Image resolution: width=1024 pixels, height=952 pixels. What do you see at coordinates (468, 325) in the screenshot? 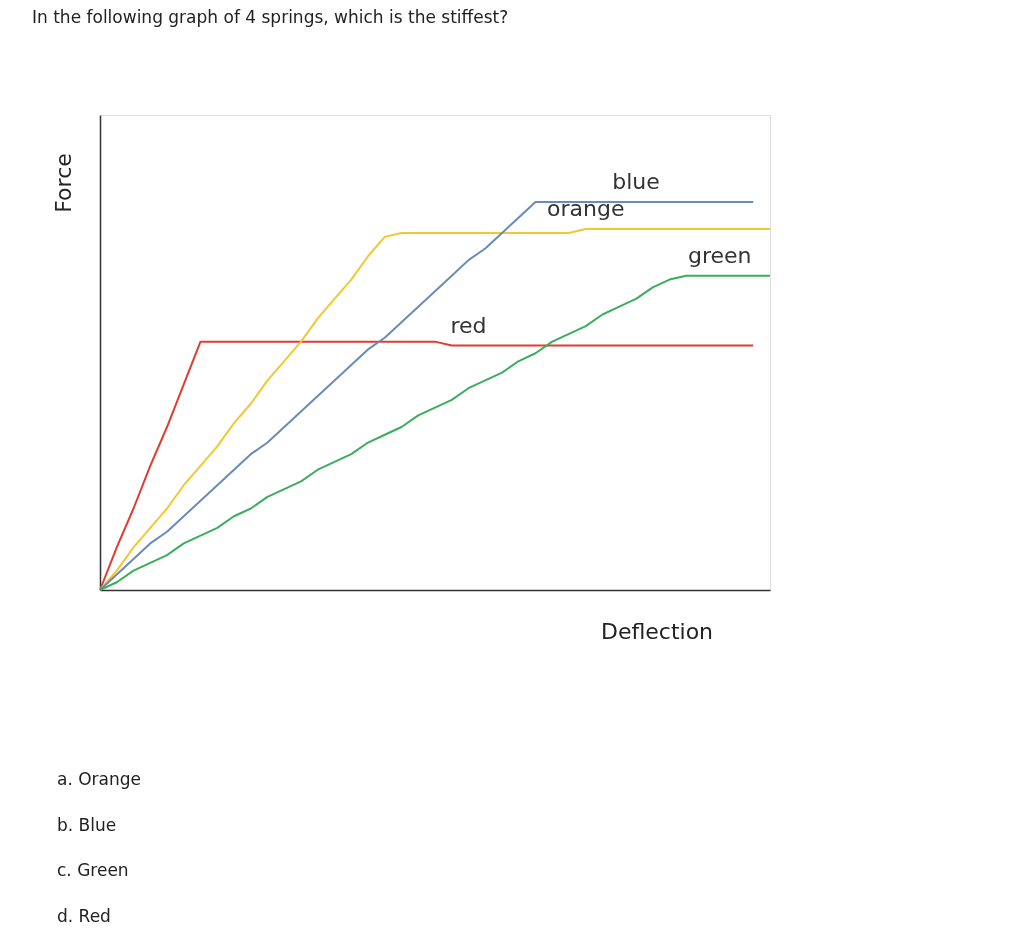
I see `series-label: red` at bounding box center [468, 325].